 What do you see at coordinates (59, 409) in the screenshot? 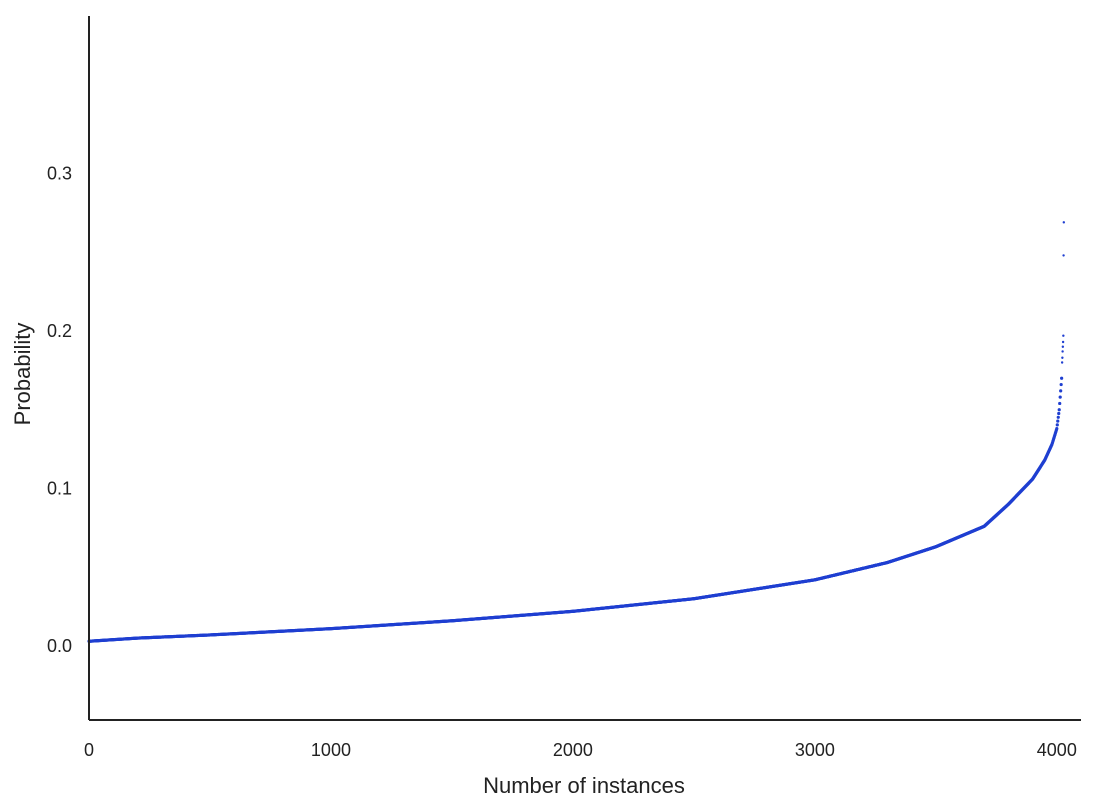
I see `y-tick-labels: 0.0 0.1 0.2 0.3` at bounding box center [59, 409].